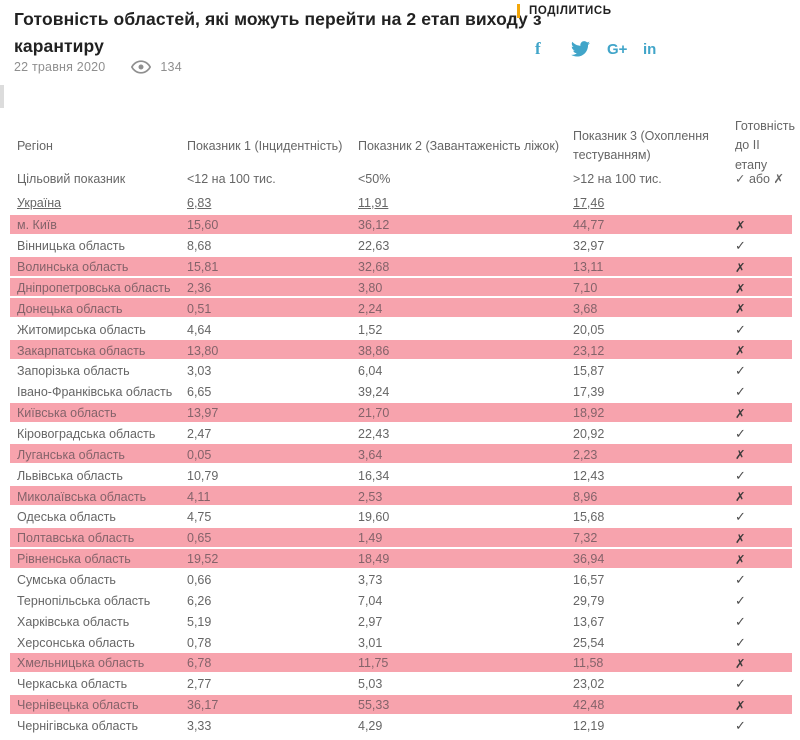  What do you see at coordinates (374, 246) in the screenshot?
I see `indicator2-cell: 22,63` at bounding box center [374, 246].